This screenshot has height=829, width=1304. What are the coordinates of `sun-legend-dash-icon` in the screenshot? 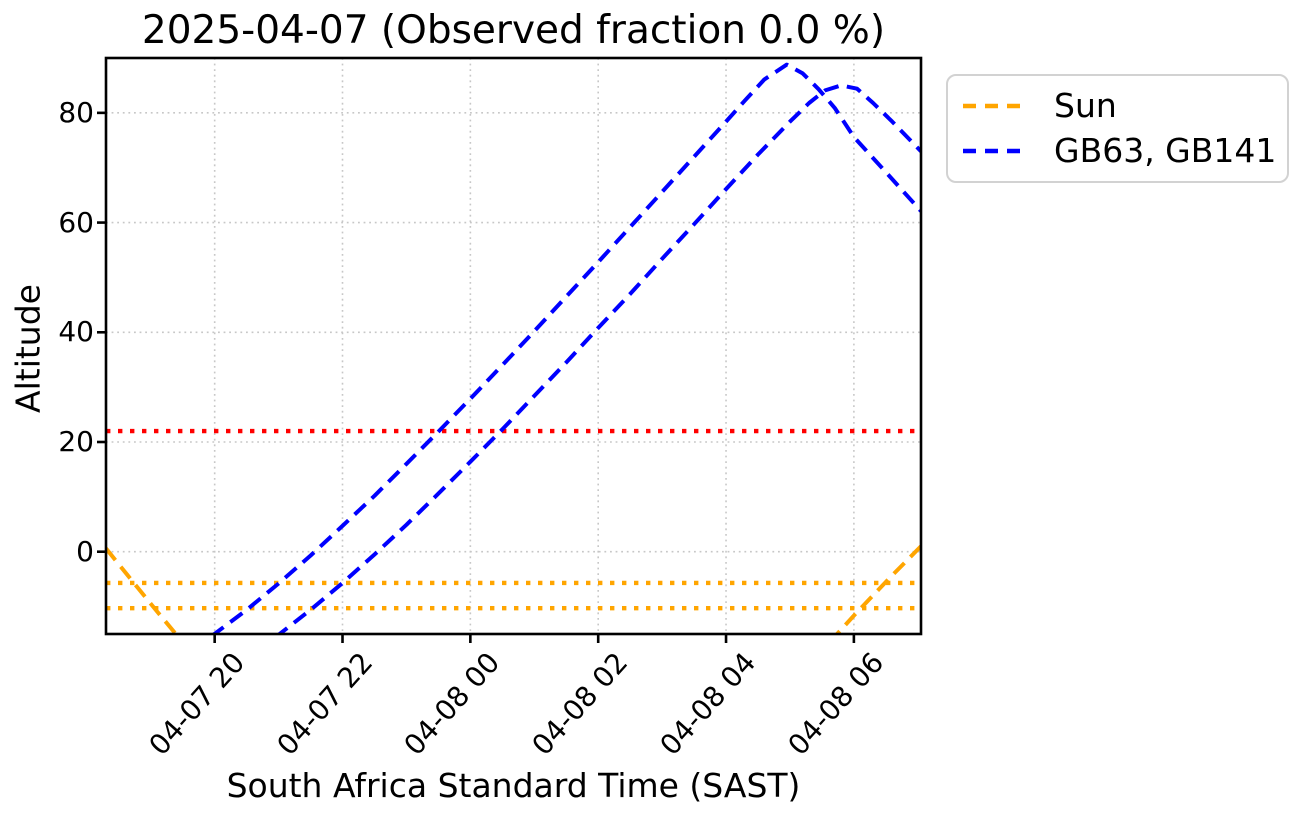 It's located at (996, 105).